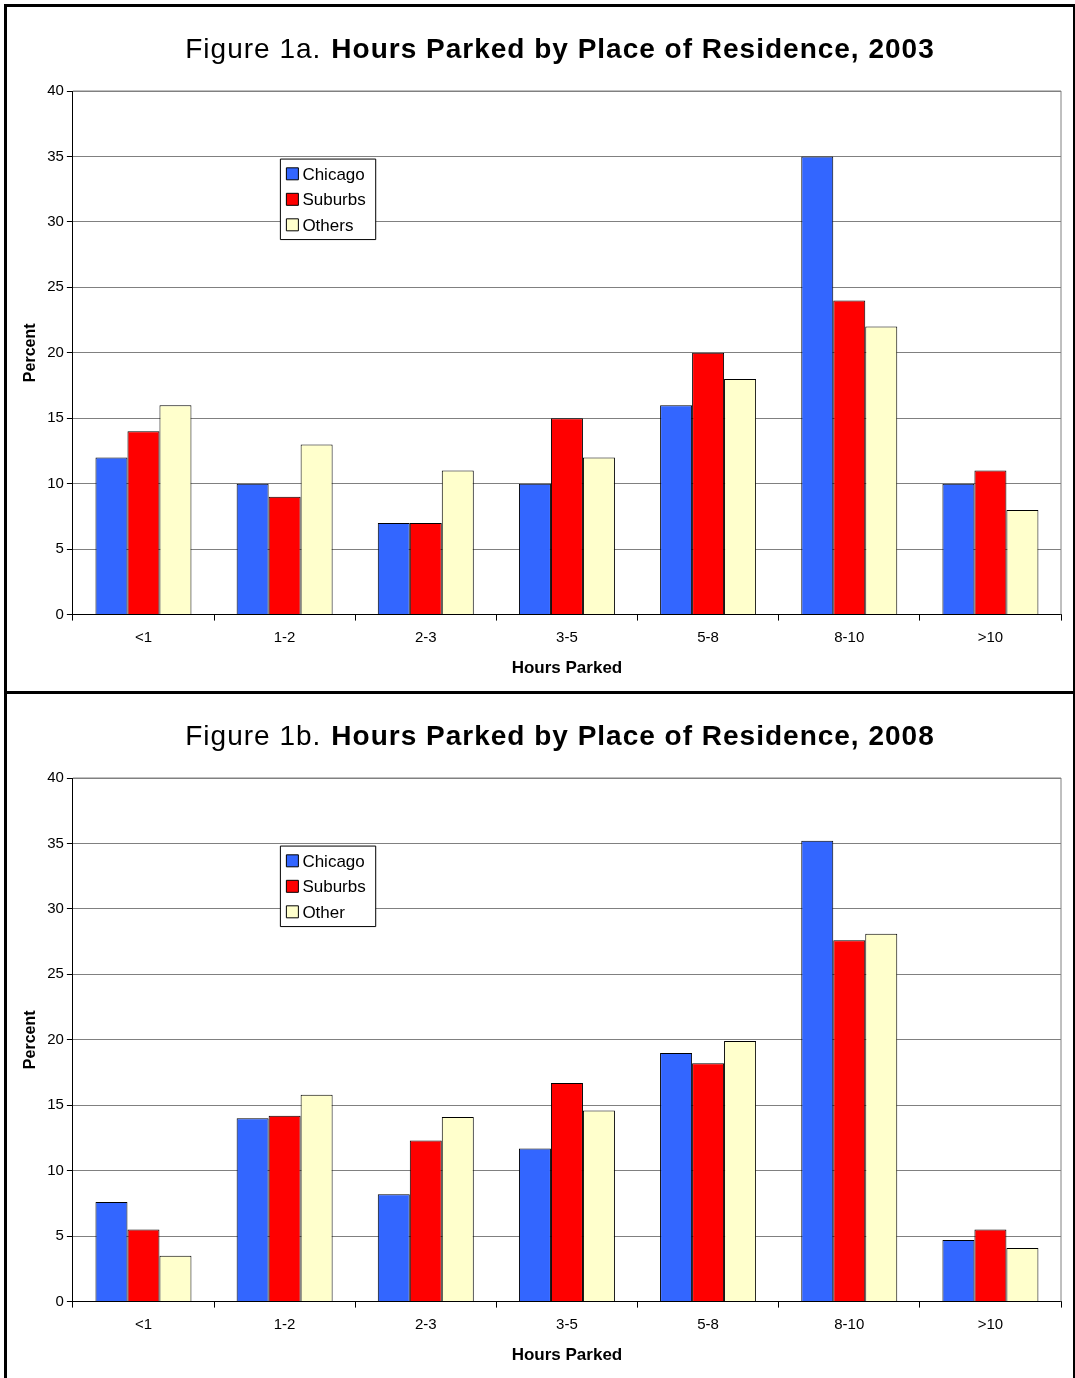  I want to click on legend-label: Other, so click(324, 912).